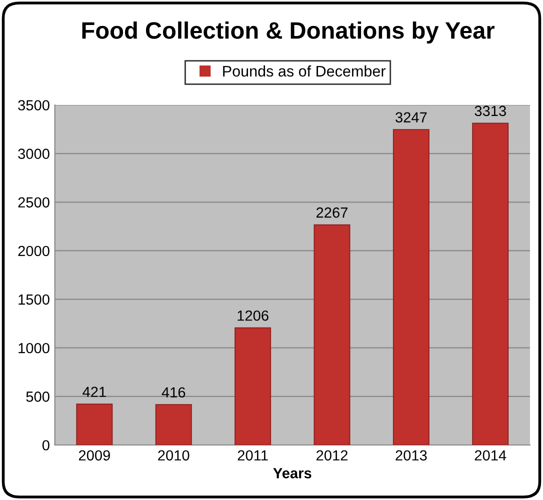 Image resolution: width=543 pixels, height=500 pixels. Describe the element at coordinates (411, 455) in the screenshot. I see `x-tick-label: 2013` at that location.